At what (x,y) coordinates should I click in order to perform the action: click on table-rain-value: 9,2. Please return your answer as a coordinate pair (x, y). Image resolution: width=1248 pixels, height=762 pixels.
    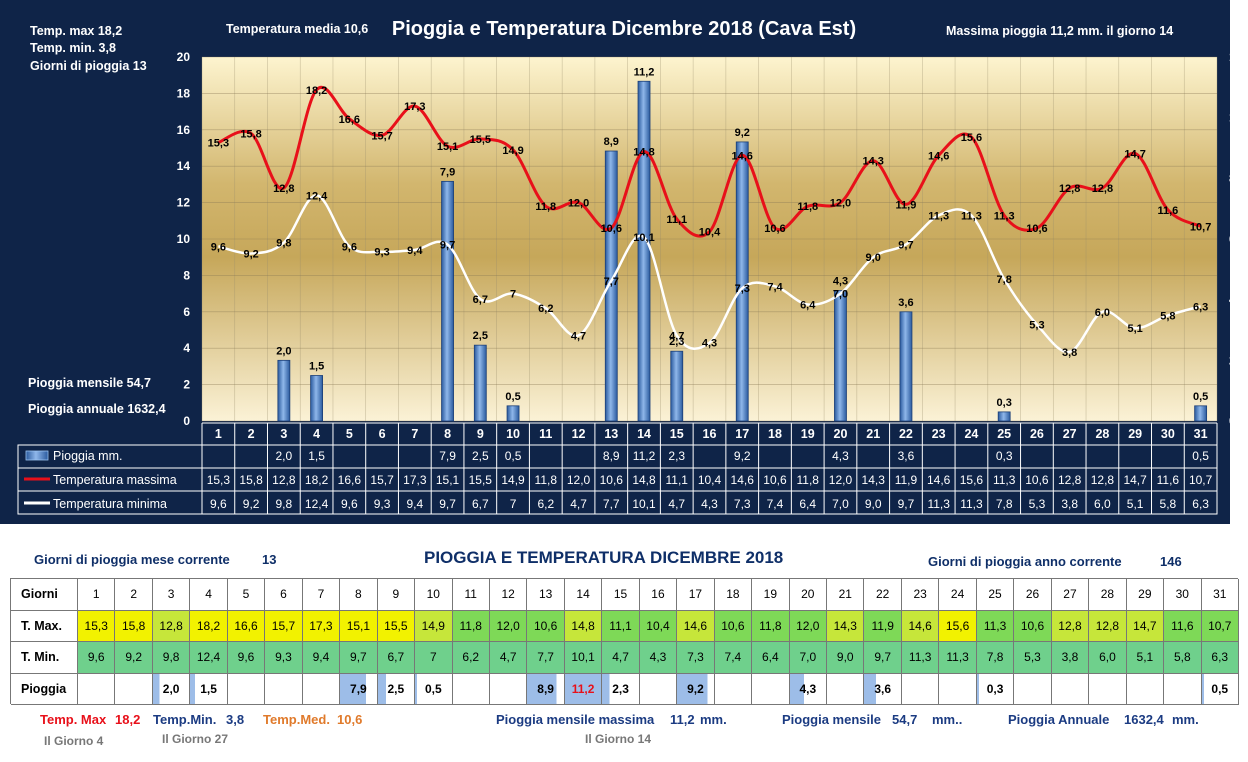
    Looking at the image, I should click on (742, 456).